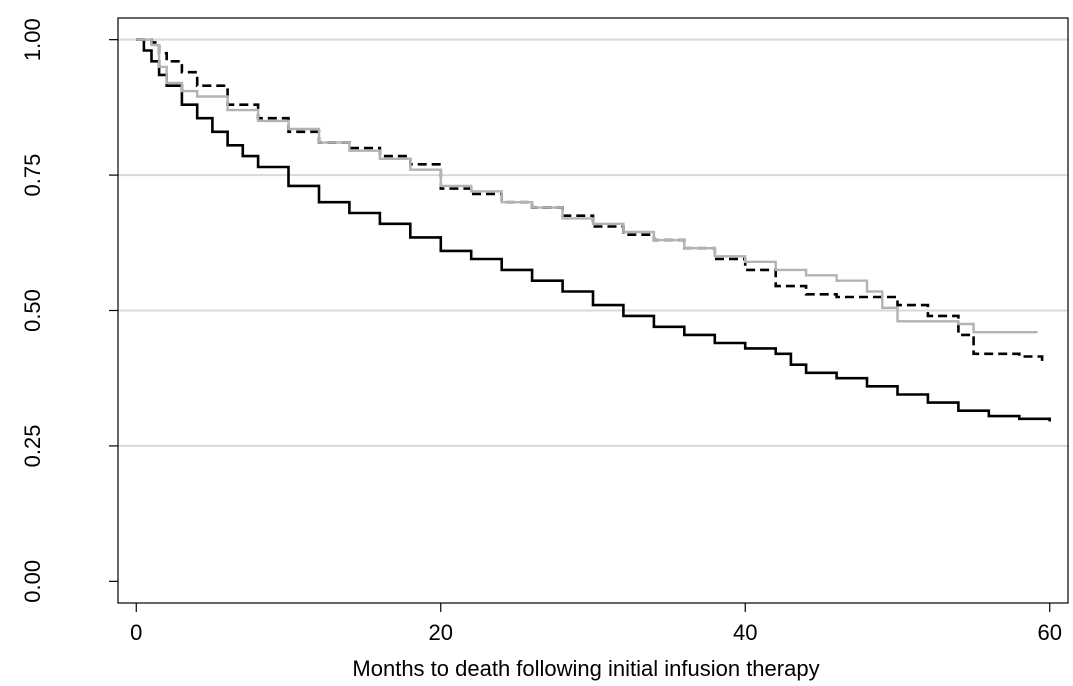 The image size is (1073, 686). I want to click on x-tick-label-0: 0, so click(136, 632).